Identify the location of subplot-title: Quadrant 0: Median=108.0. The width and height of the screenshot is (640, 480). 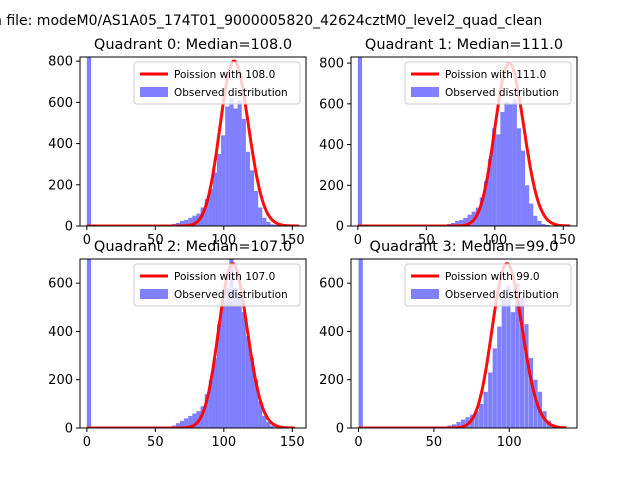
(193, 45).